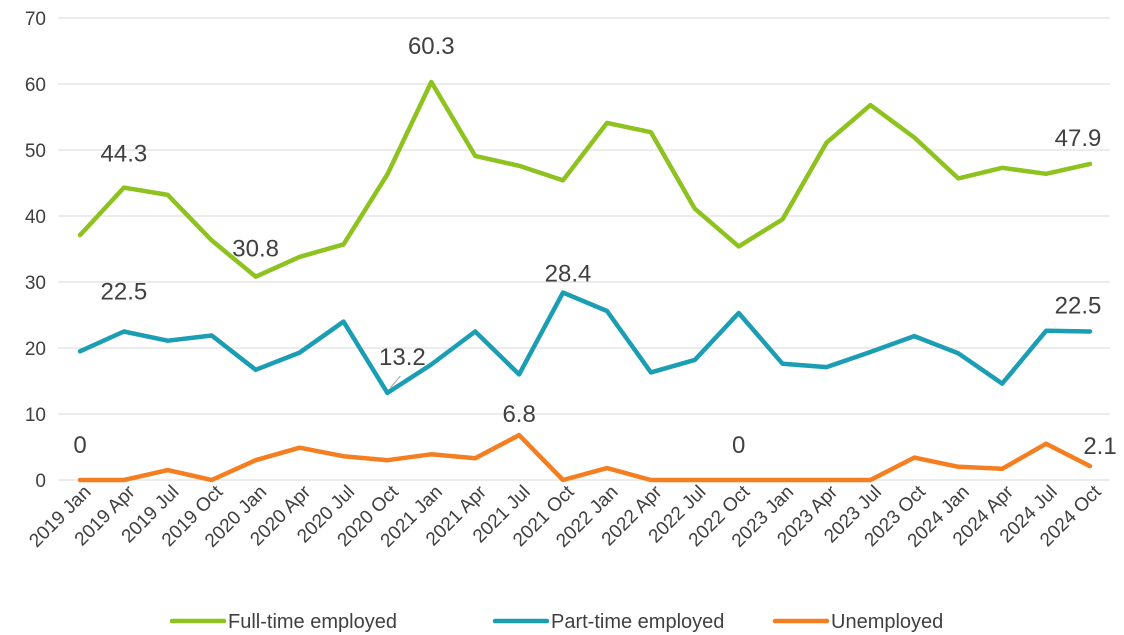 This screenshot has width=1124, height=635. I want to click on y-tick-label: 30, so click(35, 283).